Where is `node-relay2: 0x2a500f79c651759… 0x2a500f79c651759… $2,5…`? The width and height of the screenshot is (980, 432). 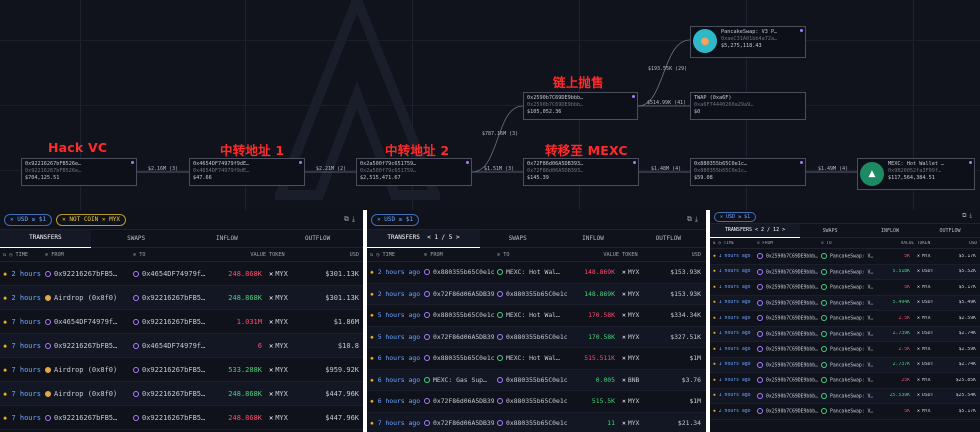
node-relay2: 0x2a500f79c651759… 0x2a500f79c651759… $2,5… is located at coordinates (414, 172).